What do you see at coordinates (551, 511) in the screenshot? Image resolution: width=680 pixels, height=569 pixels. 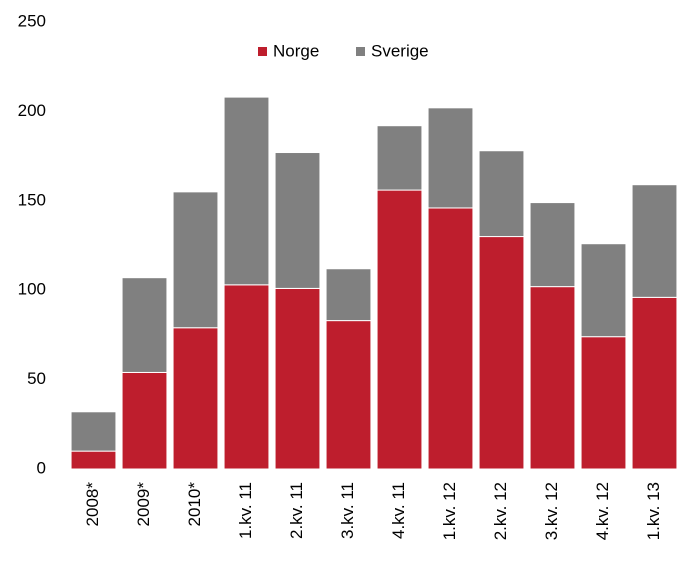 I see `x-tick-label: 3.kv. 12` at bounding box center [551, 511].